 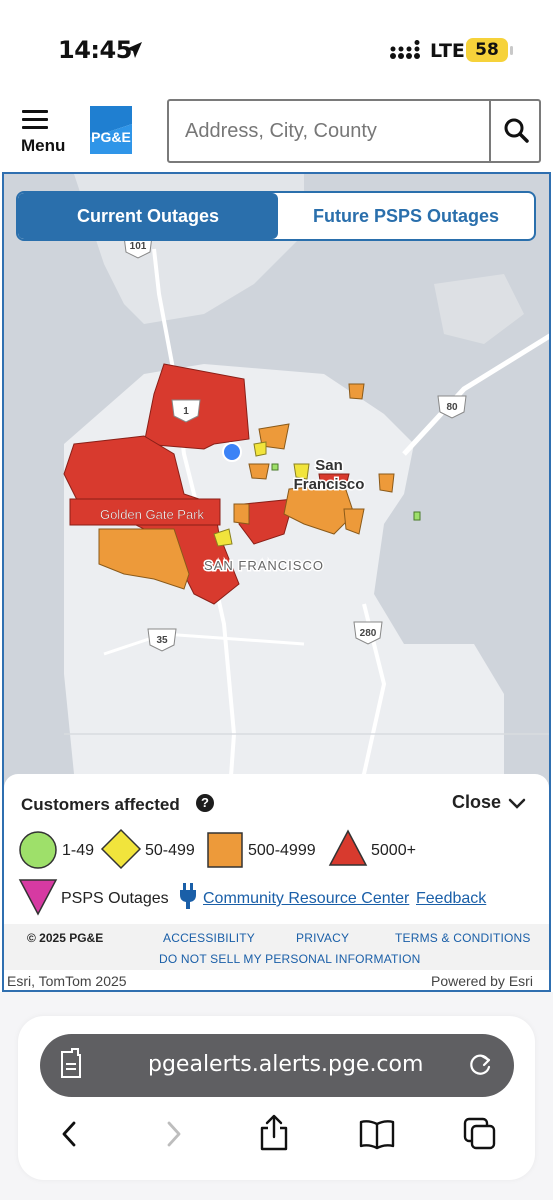 I want to click on map-attribution: Esri, TomTom 2025, so click(x=67, y=981).